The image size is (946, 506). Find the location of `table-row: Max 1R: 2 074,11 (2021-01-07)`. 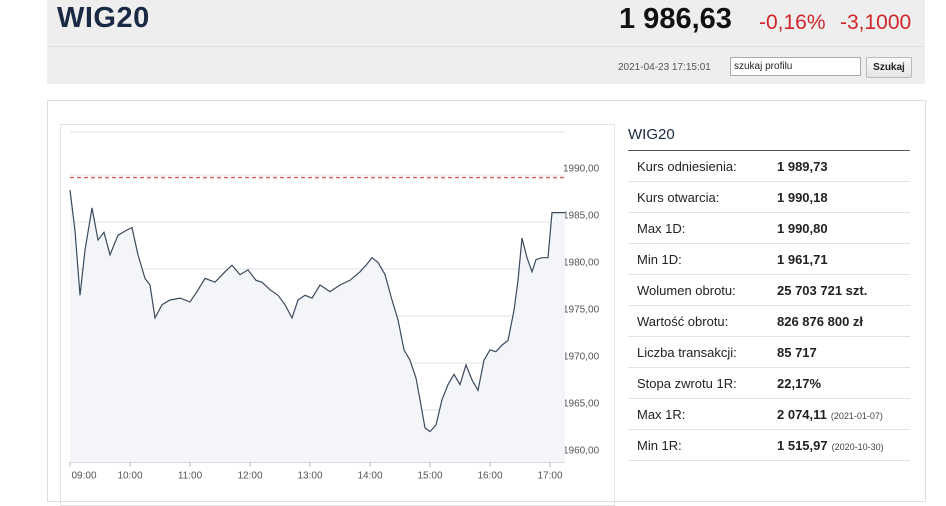

table-row: Max 1R: 2 074,11 (2021-01-07) is located at coordinates (769, 414).